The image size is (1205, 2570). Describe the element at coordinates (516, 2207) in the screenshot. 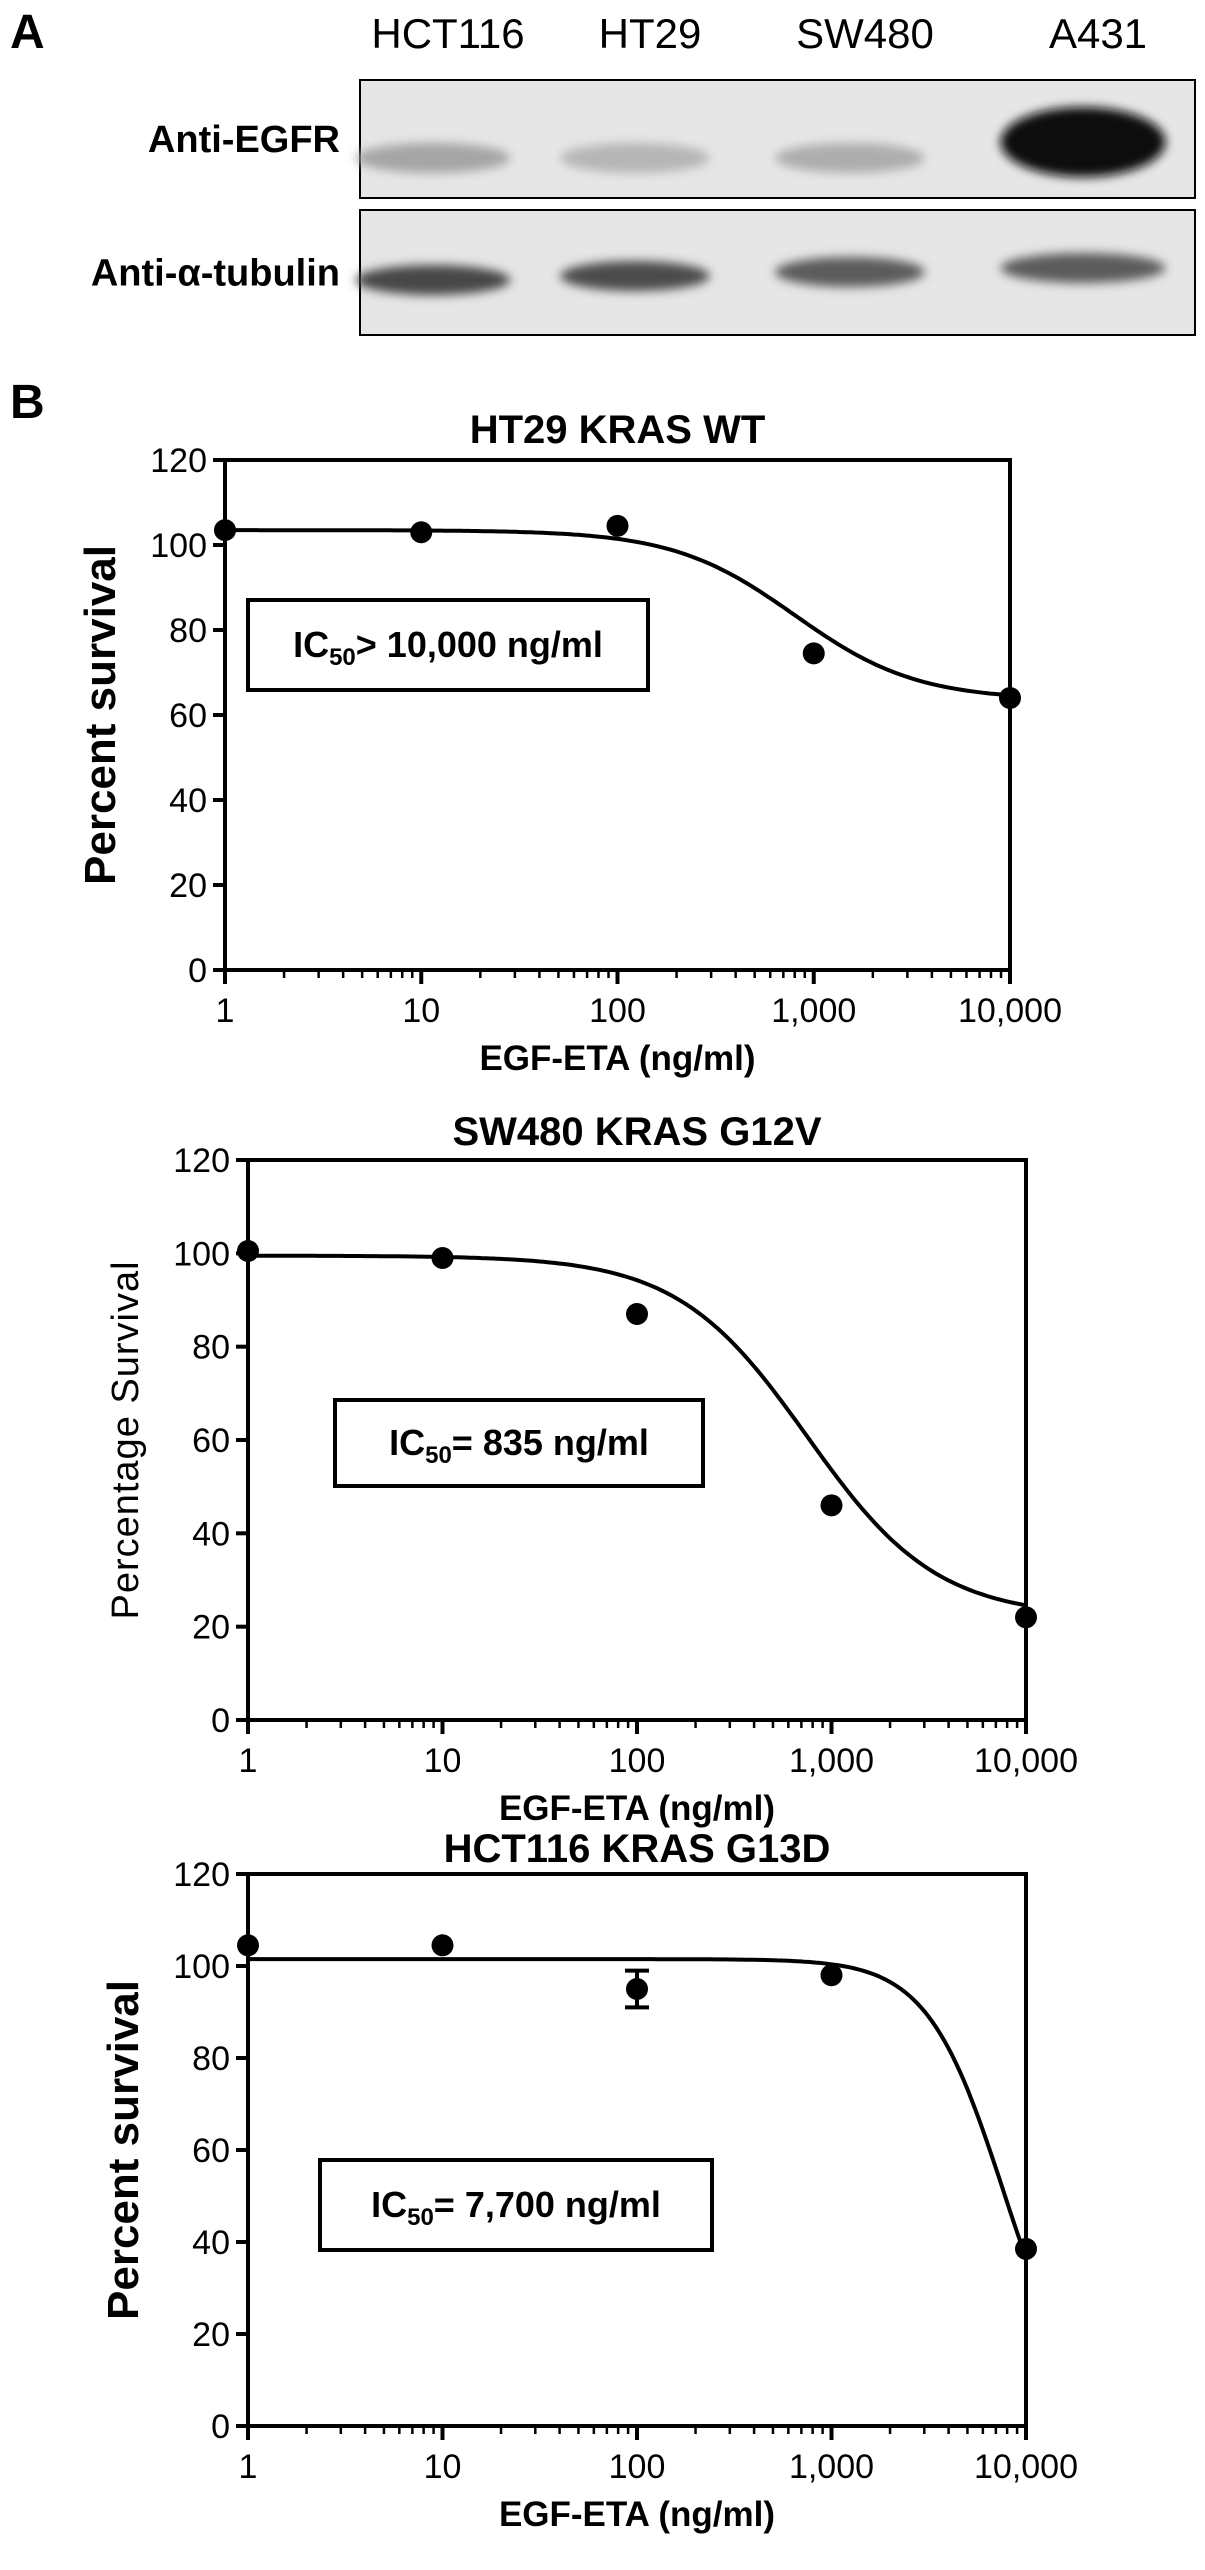

I see `annotation-text: IC50= 7,700 ng/ml` at that location.